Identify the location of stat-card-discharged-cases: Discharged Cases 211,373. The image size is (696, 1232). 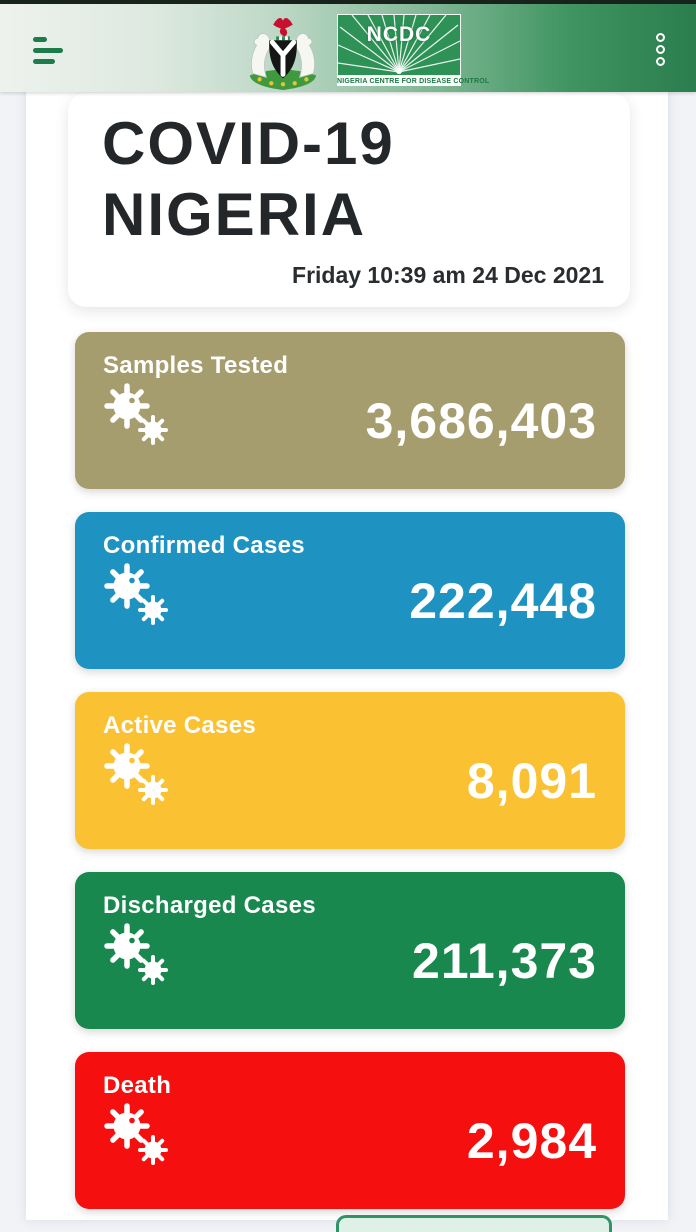
(350, 950).